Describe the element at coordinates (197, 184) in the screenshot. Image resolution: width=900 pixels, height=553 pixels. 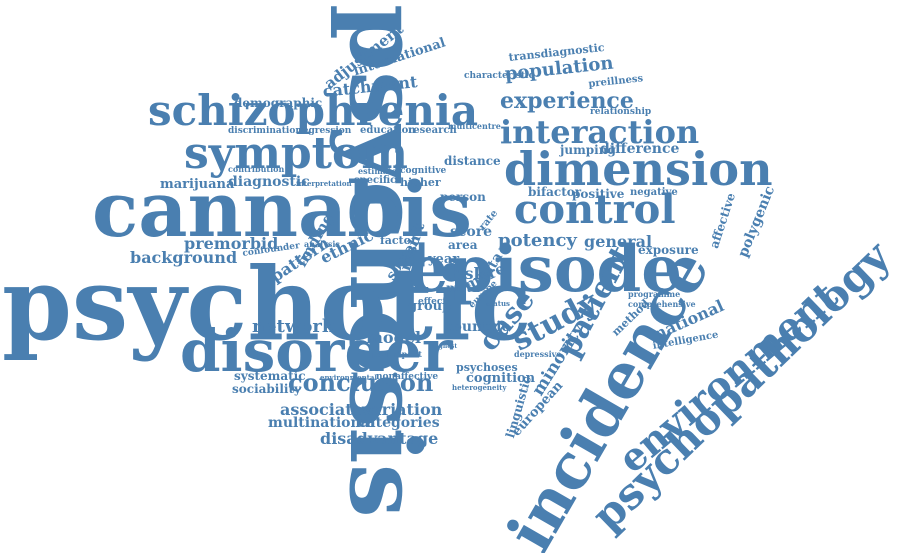
I see `cloud-word: marijuana` at that location.